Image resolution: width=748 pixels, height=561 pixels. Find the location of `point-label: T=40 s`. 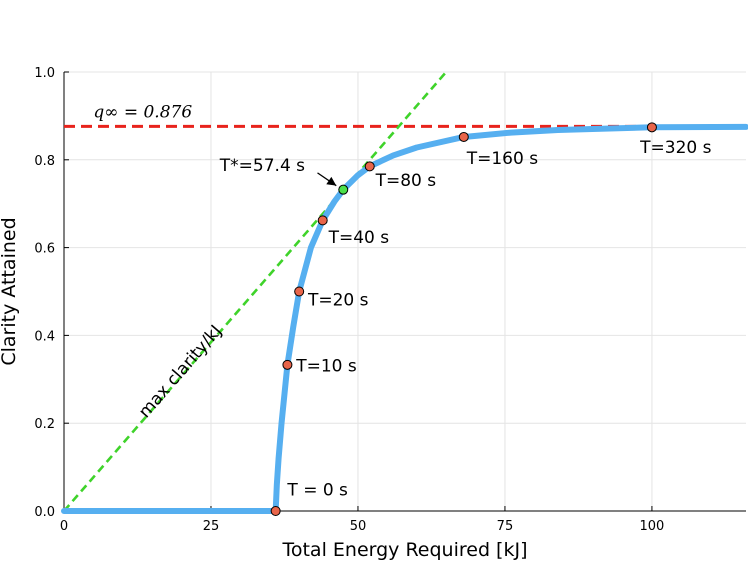

point-label: T=40 s is located at coordinates (359, 238).